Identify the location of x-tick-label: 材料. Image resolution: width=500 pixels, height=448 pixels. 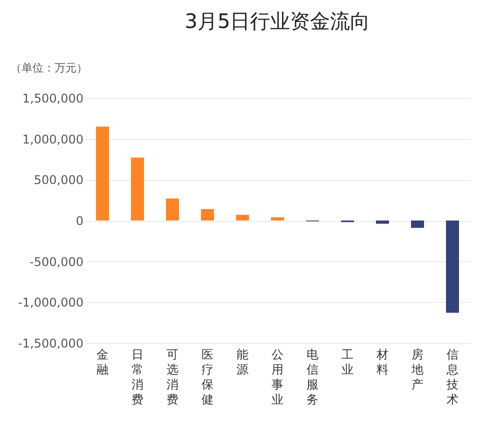
(382, 362).